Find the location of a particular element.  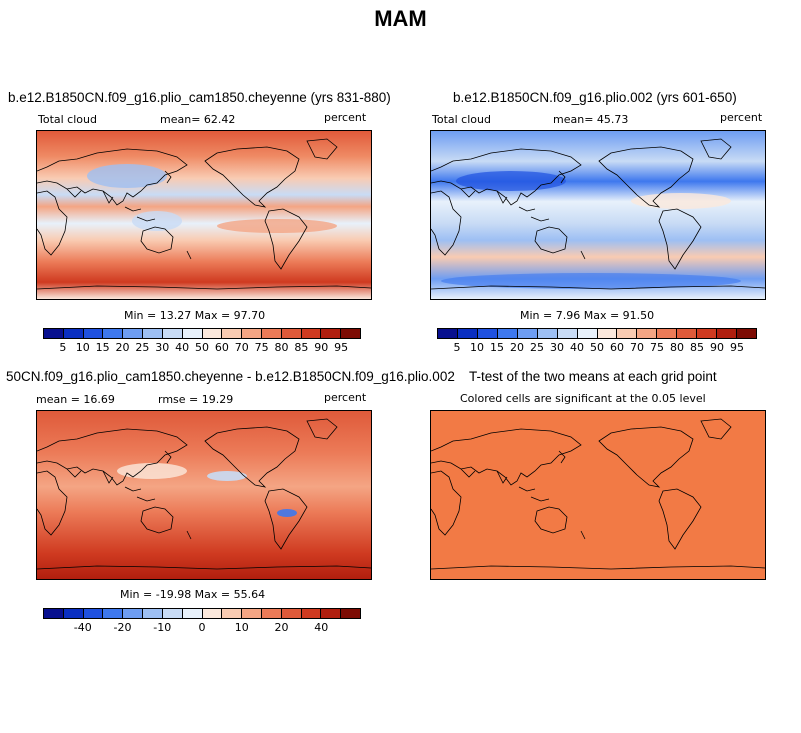

panel3-map is located at coordinates (204, 495).